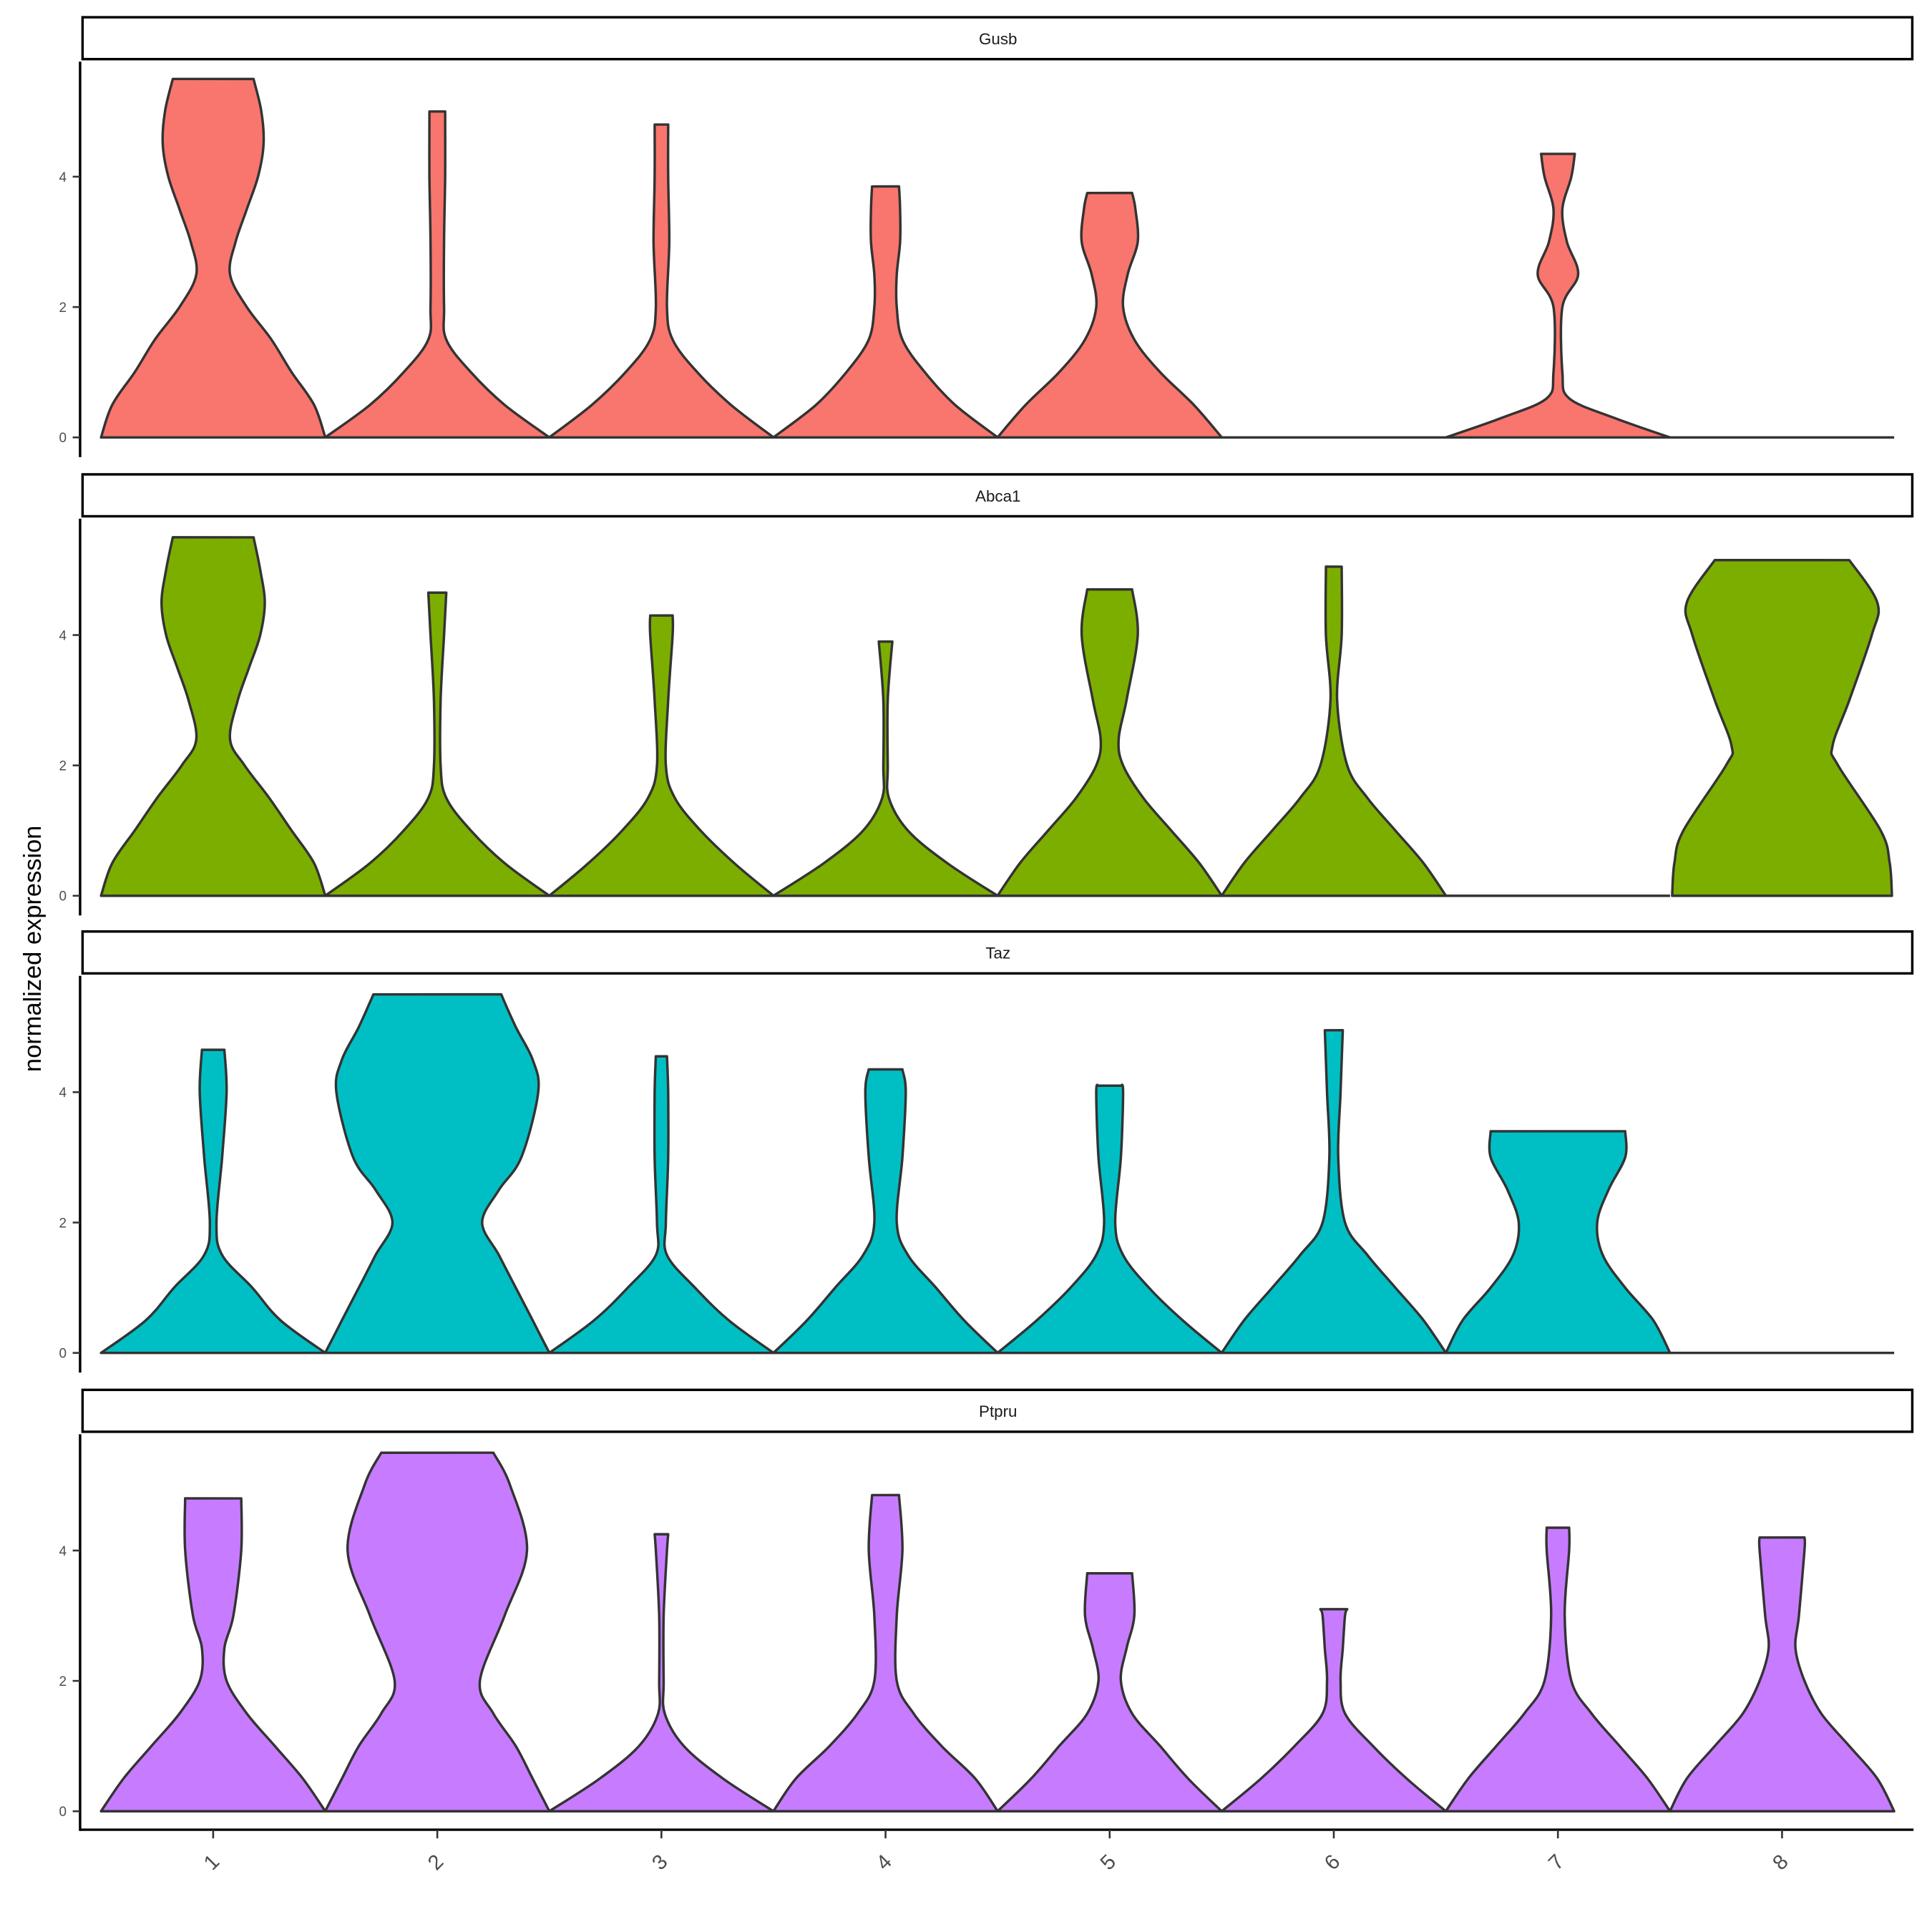 Image resolution: width=1932 pixels, height=1932 pixels. What do you see at coordinates (1781, 1862) in the screenshot?
I see `x-tick-label: 8` at bounding box center [1781, 1862].